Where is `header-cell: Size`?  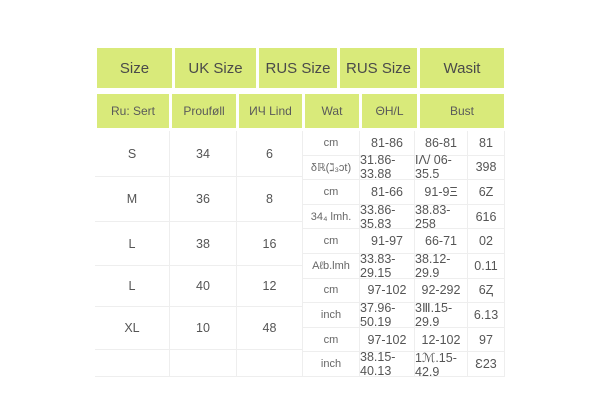 header-cell: Size is located at coordinates (134, 68).